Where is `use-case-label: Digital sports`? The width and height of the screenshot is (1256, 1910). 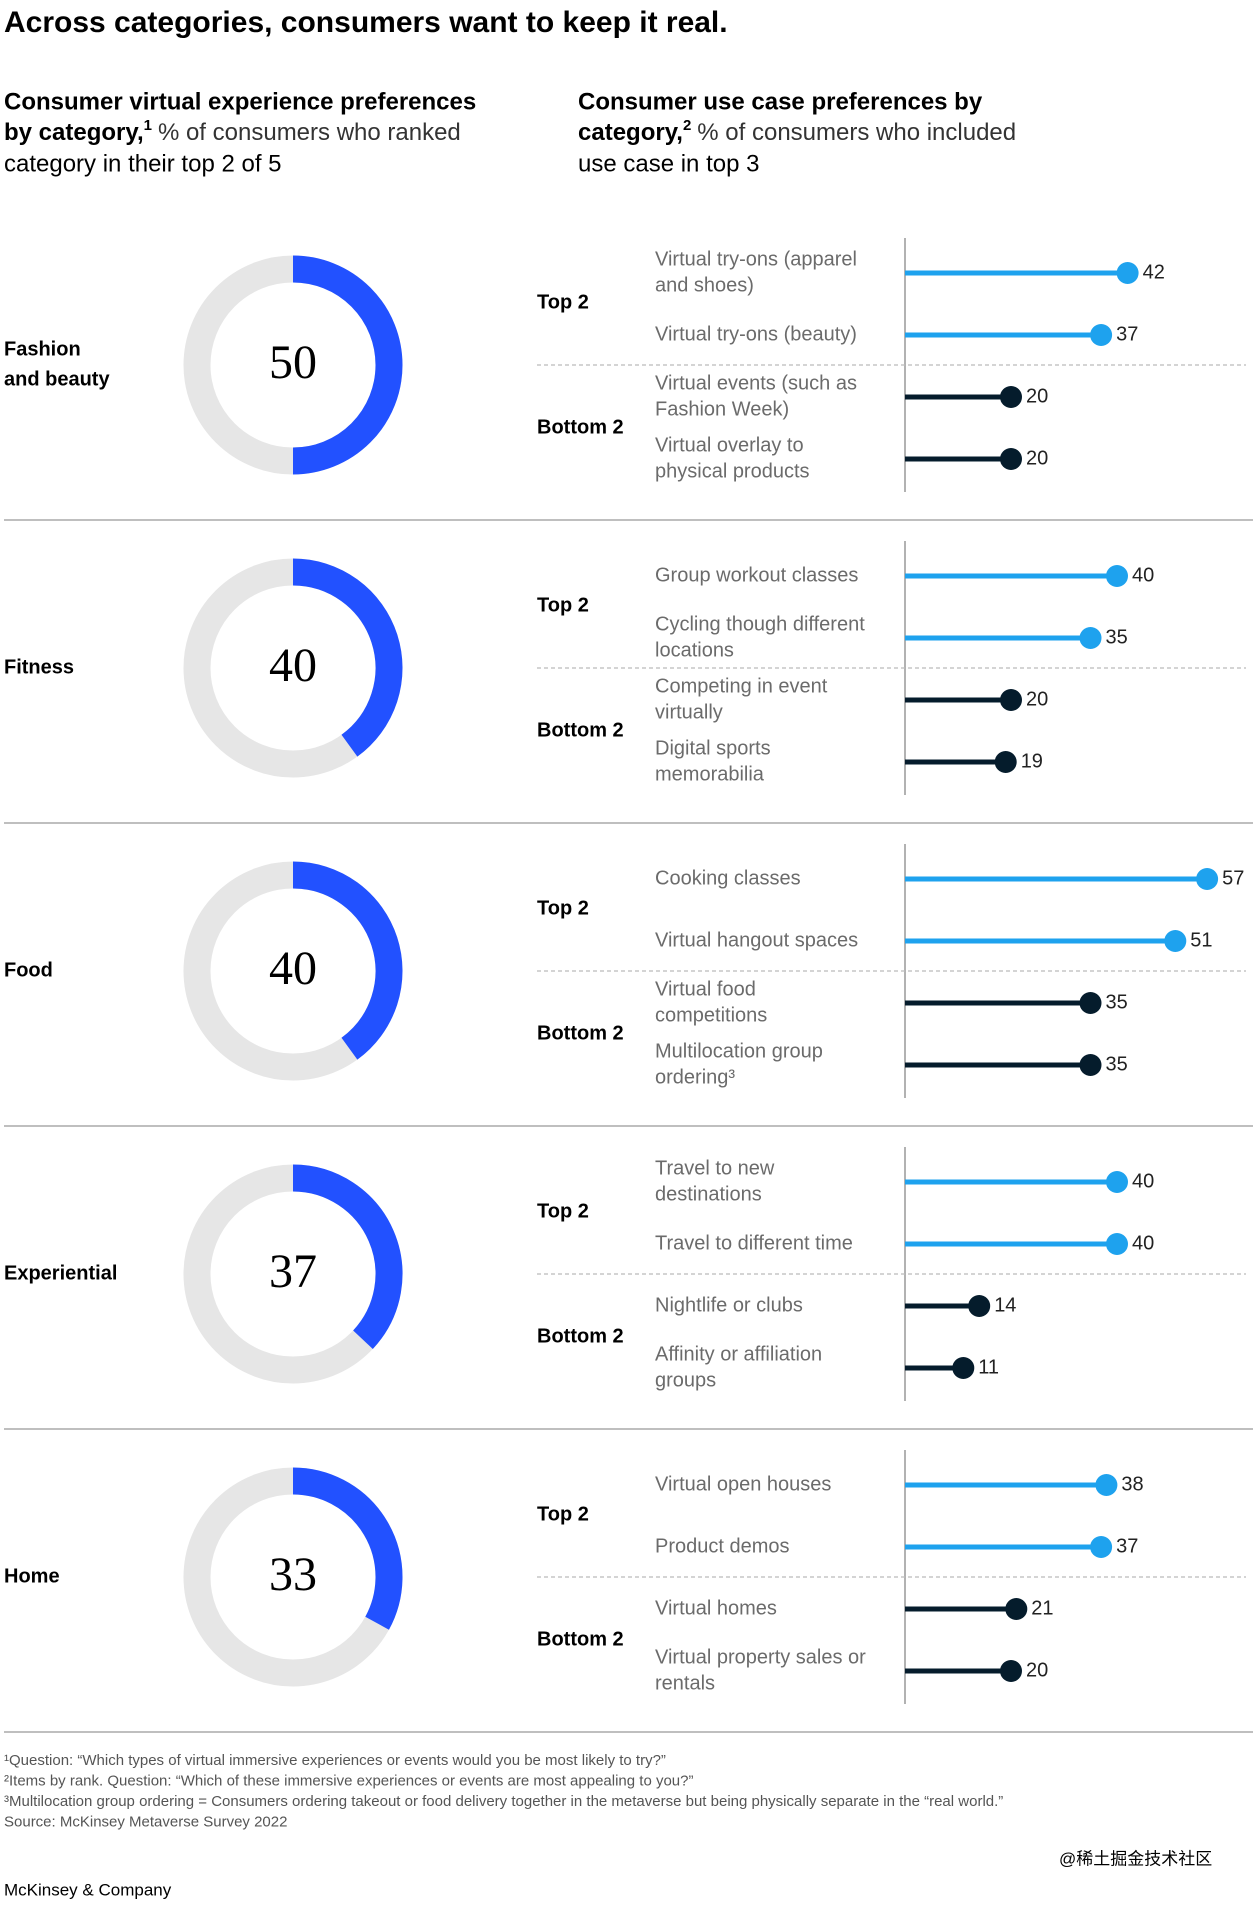 use-case-label: Digital sports is located at coordinates (713, 748).